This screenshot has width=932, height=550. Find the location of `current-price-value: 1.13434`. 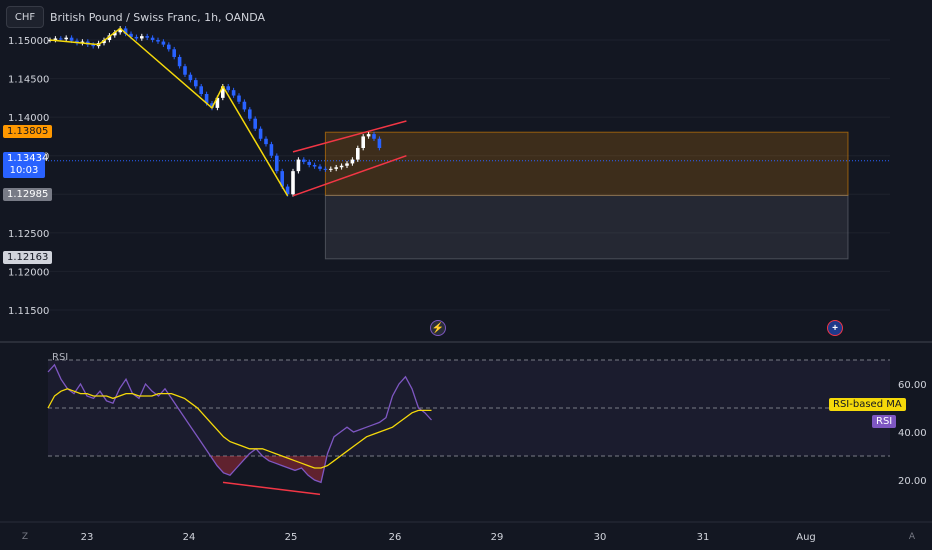

current-price-value: 1.13434 is located at coordinates (28, 158).